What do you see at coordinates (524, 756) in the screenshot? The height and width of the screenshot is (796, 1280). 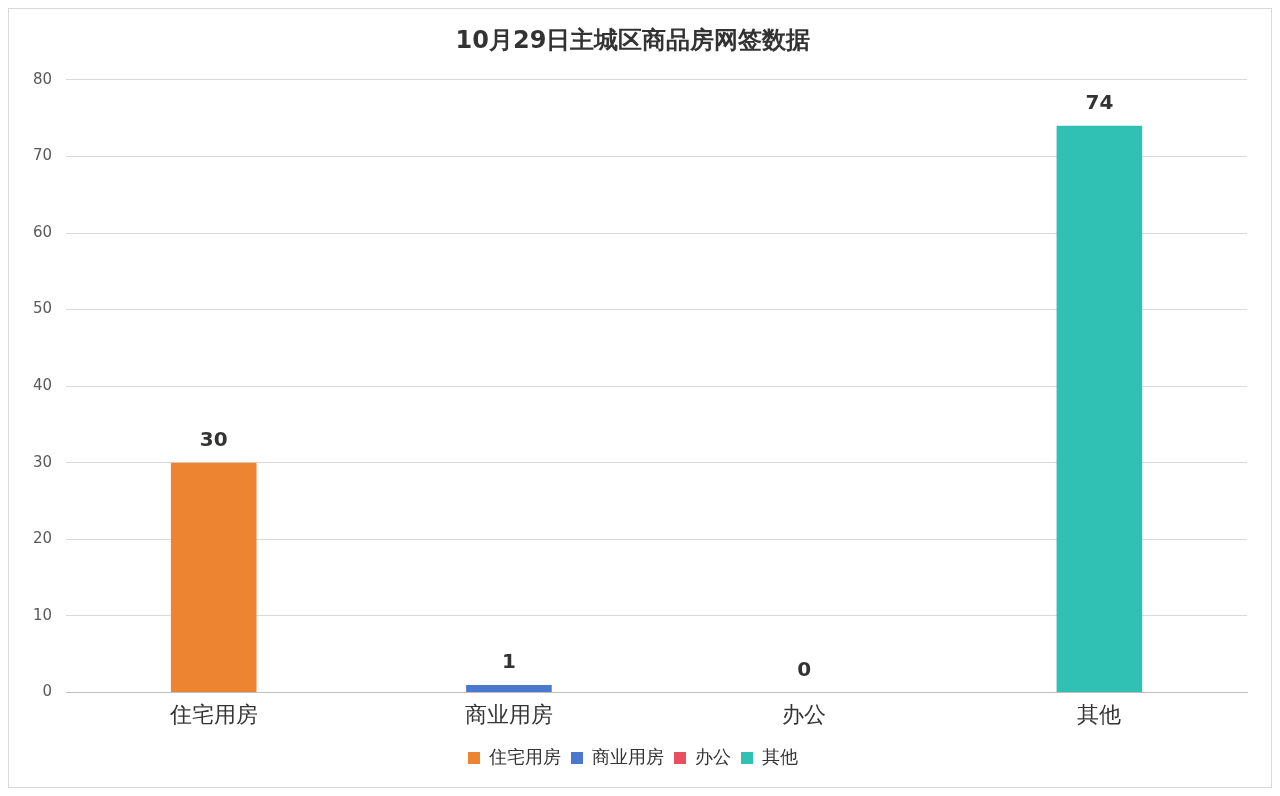 I see `legend-label: 住宅用房` at bounding box center [524, 756].